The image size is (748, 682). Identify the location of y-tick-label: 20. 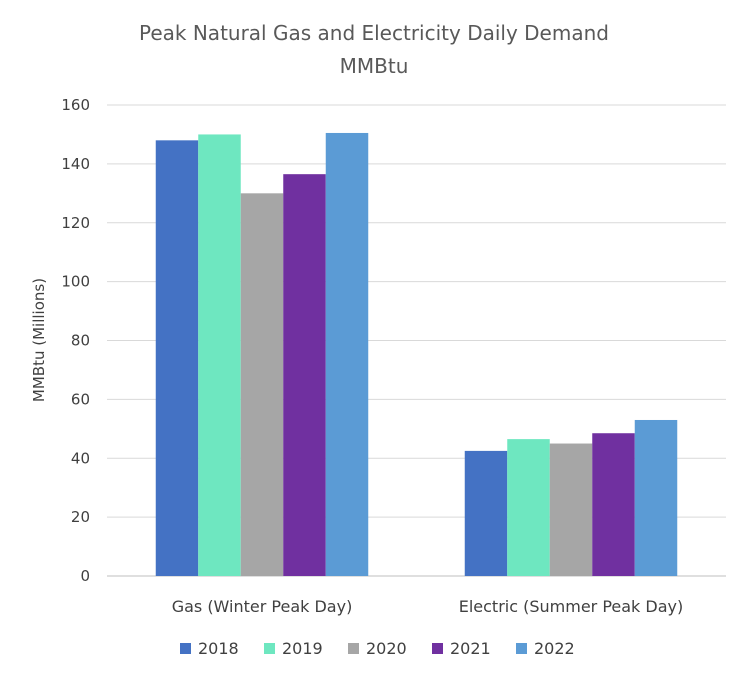
(80, 517).